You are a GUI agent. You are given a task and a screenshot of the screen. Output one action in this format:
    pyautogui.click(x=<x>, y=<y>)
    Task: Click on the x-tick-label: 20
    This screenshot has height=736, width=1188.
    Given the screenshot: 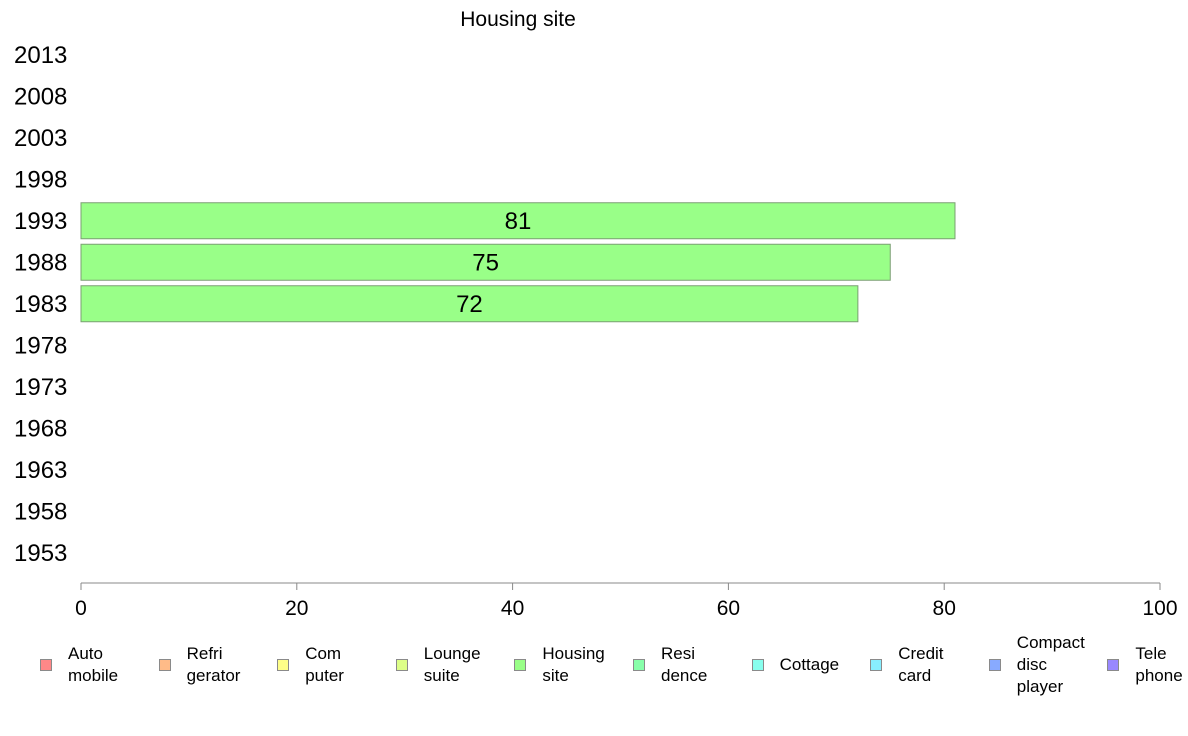 What is the action you would take?
    pyautogui.click(x=296, y=608)
    